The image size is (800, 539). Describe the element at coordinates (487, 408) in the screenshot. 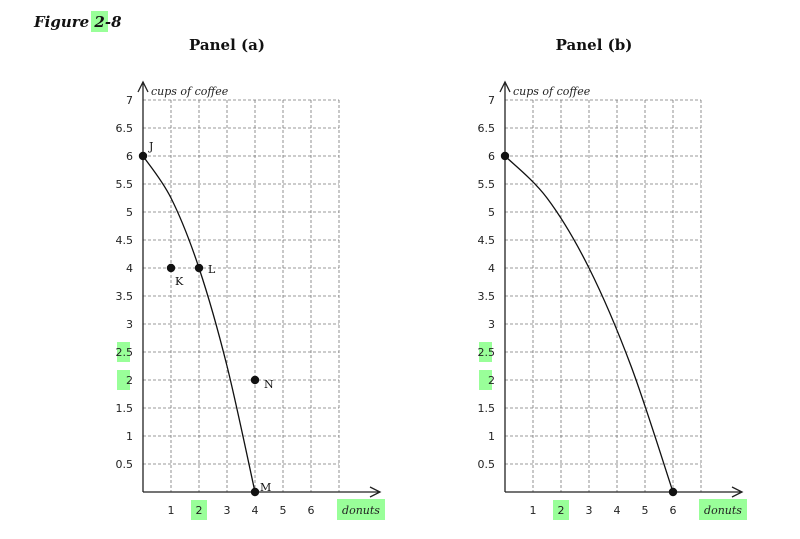

I see `panel-b-y-tick-label: 1.5` at that location.